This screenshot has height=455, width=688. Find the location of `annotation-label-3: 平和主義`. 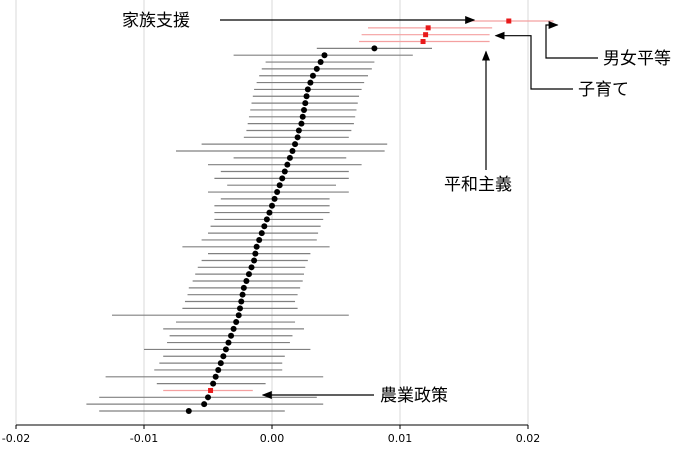

annotation-label-3: 平和主義 is located at coordinates (478, 185).